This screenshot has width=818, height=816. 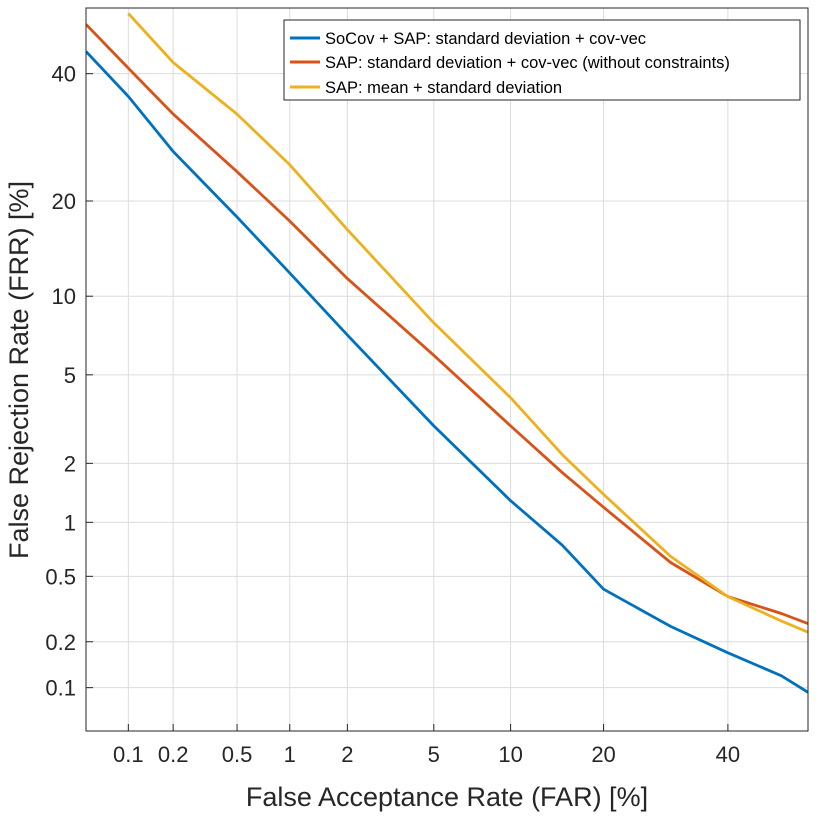 I want to click on y-tick-label: 0.2, so click(x=60, y=642).